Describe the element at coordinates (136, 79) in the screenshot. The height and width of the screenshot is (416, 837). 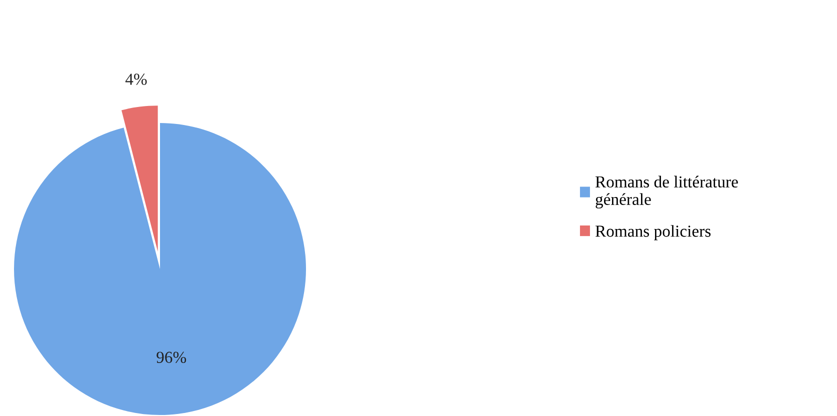
I see `data-label: 4%` at that location.